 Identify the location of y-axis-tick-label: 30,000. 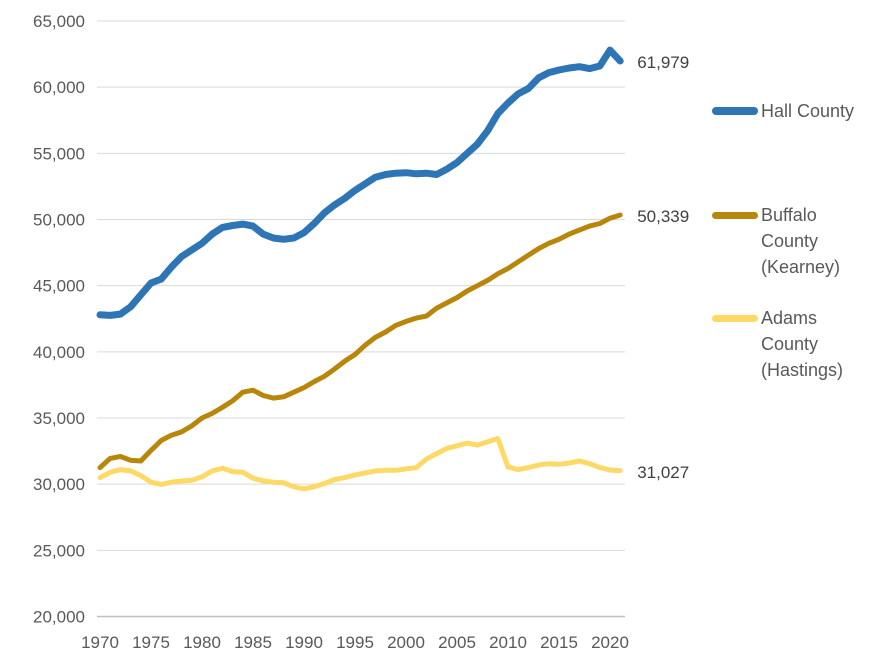
(59, 484).